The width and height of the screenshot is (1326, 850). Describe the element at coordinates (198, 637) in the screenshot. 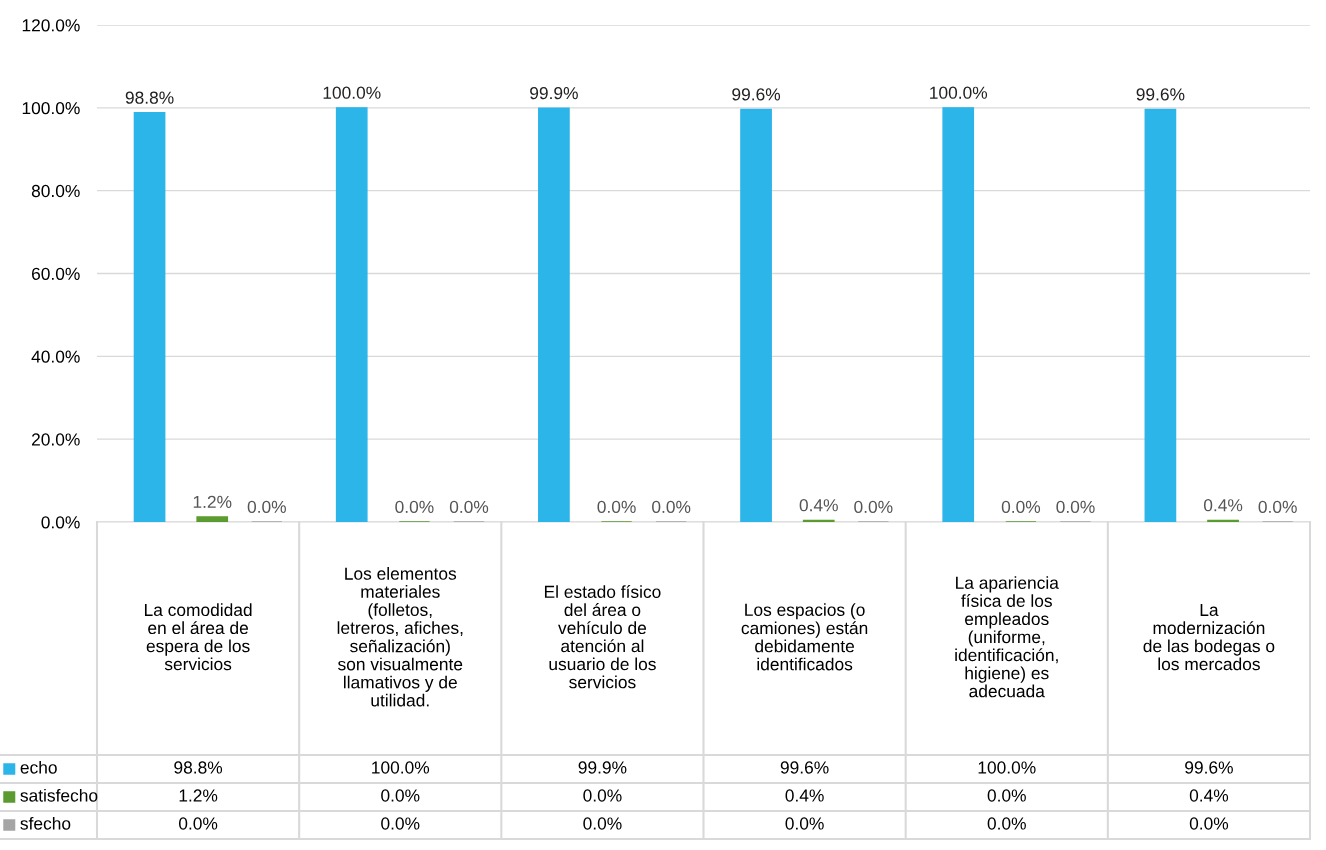

I see `x-tick-label: La comodidad en el área de espera de los servicios` at that location.